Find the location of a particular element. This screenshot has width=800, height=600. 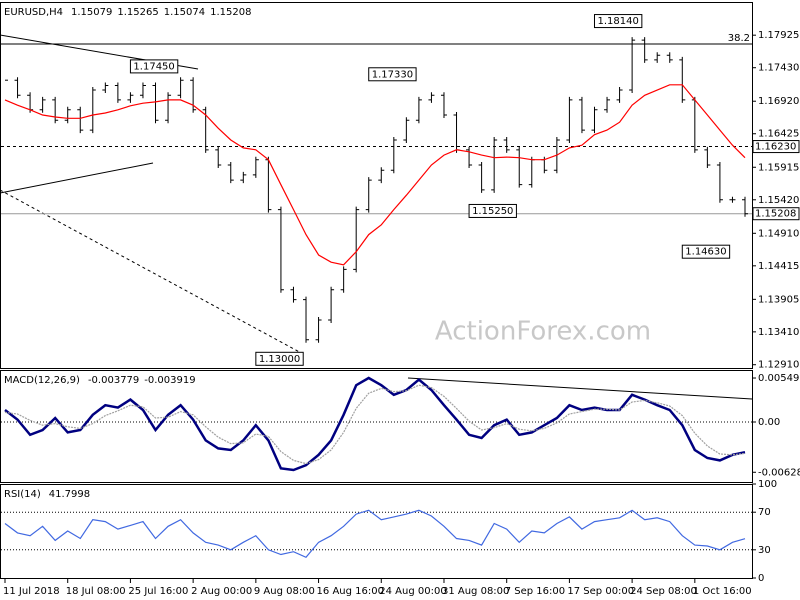

readout: 1.15079 is located at coordinates (91, 12).